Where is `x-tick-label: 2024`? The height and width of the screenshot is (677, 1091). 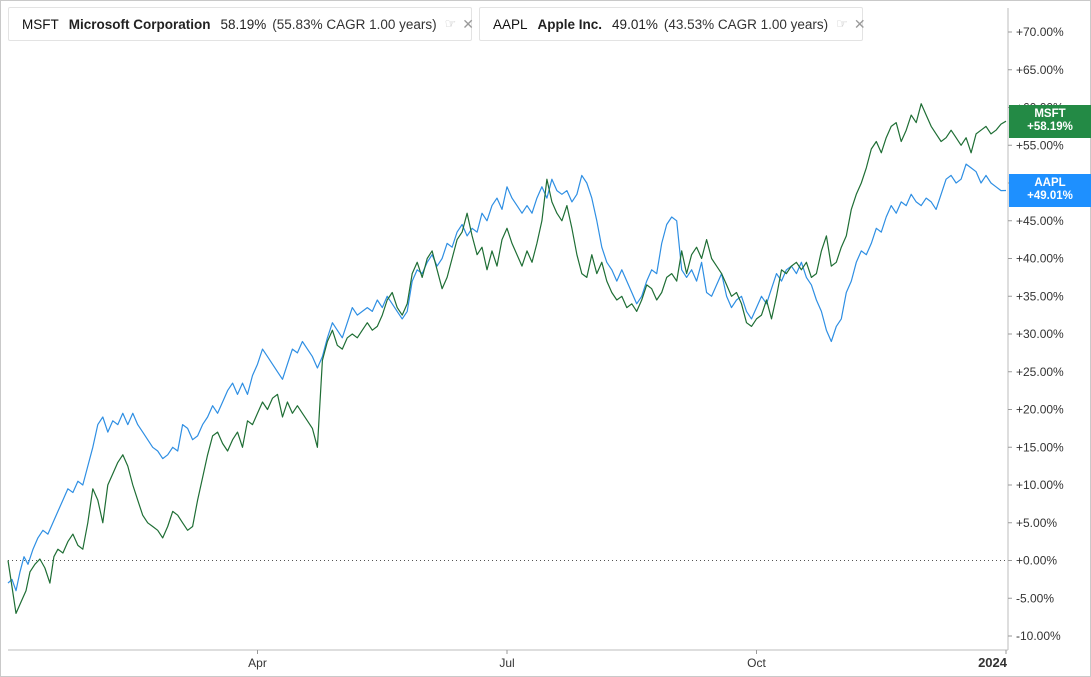 x-tick-label: 2024 is located at coordinates (993, 662).